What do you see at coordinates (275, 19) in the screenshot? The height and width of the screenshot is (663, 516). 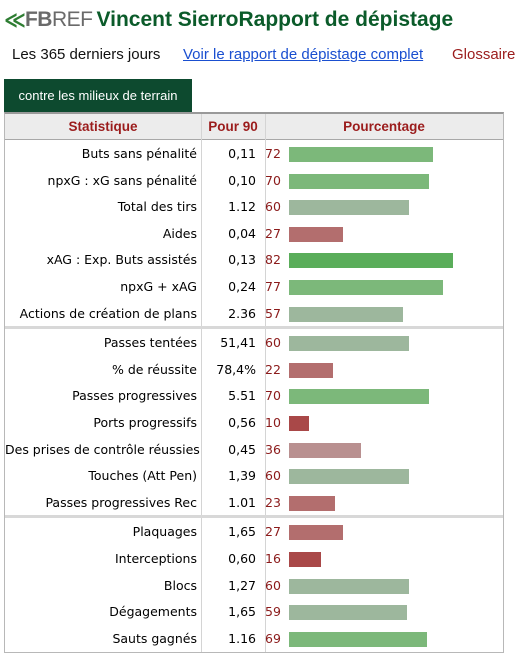 I see `page-title: Vincent SierroRapport de dépistage` at bounding box center [275, 19].